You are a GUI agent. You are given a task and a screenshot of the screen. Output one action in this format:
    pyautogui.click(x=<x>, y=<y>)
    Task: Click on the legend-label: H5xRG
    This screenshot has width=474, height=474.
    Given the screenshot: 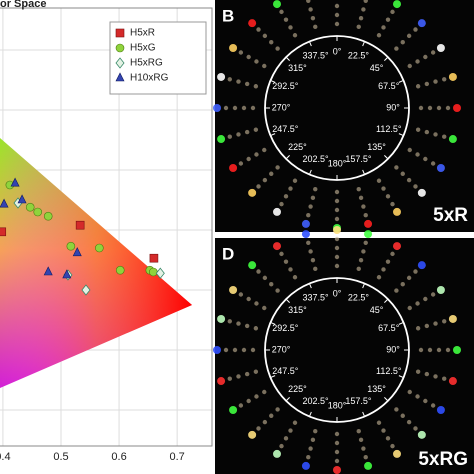 What is the action you would take?
    pyautogui.click(x=146, y=63)
    